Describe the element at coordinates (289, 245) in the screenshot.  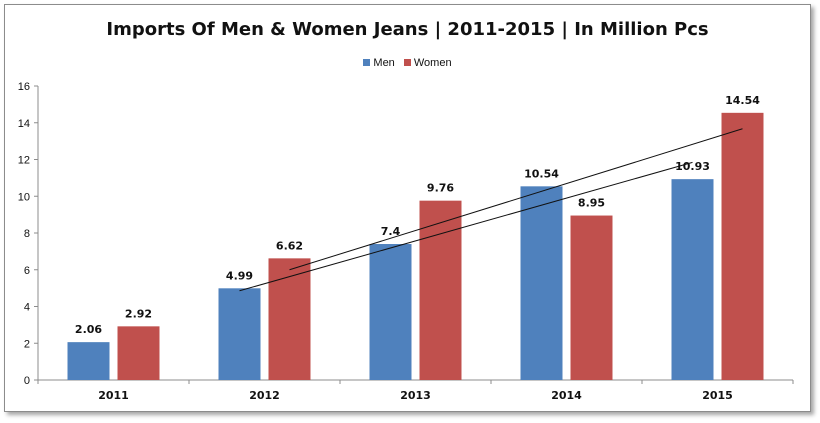
I see `data-label: 6.62` at that location.